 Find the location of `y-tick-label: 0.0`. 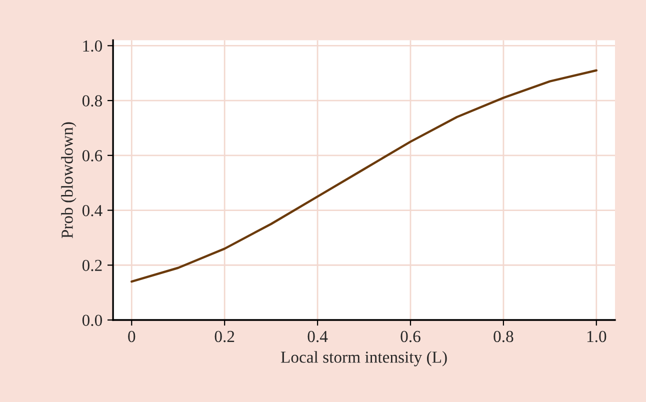

y-tick-label: 0.0 is located at coordinates (92, 320).